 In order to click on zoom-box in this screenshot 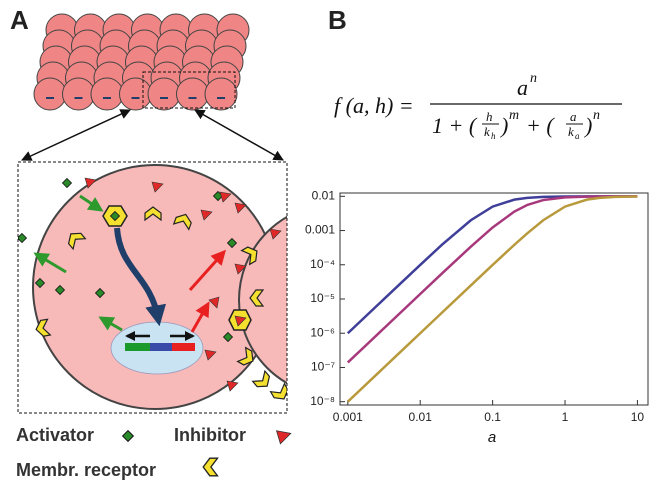, I will do `click(189, 90)`.